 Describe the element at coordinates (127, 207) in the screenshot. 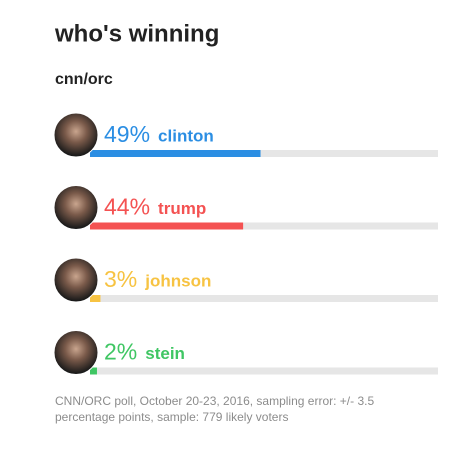

I see `value-label: 44%` at that location.